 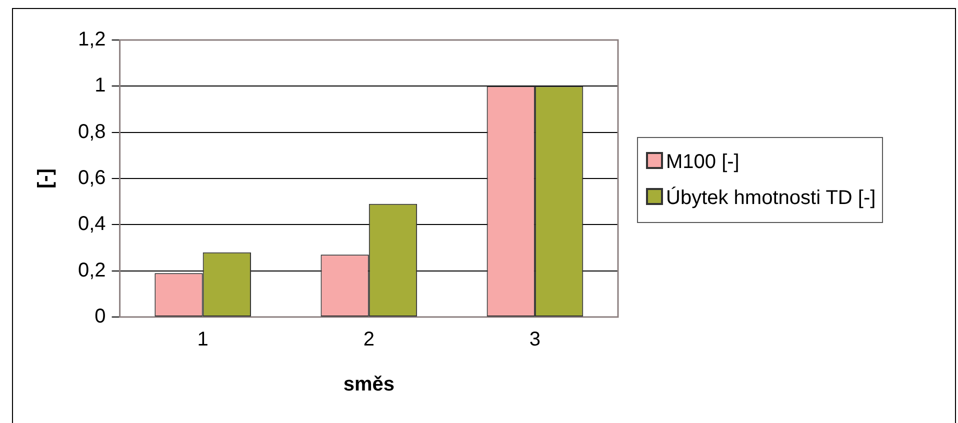 What do you see at coordinates (100, 85) in the screenshot?
I see `y-tick-label: 1` at bounding box center [100, 85].